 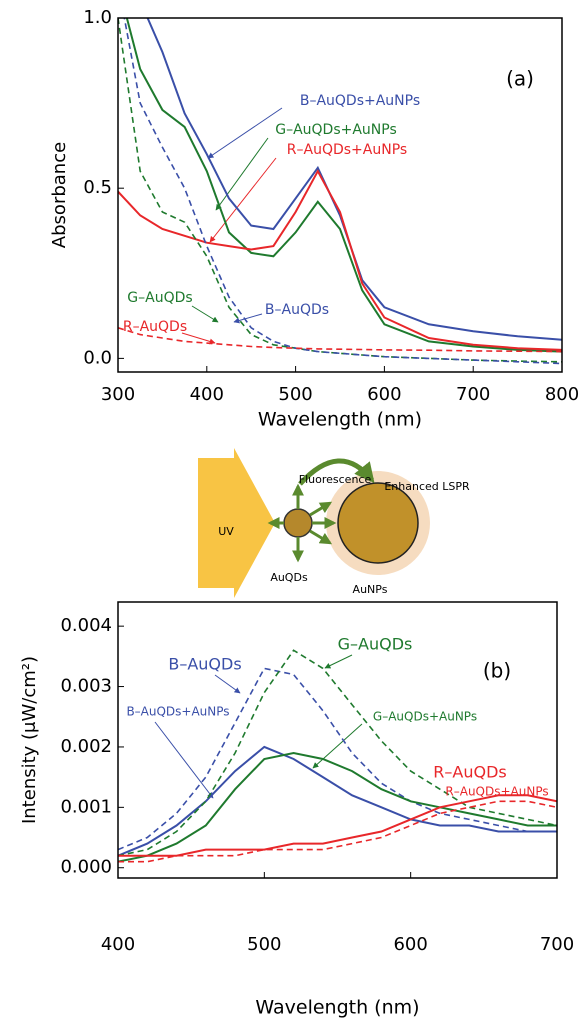 What do you see at coordinates (289, 577) in the screenshot?
I see `diagram-label: AuQDs` at bounding box center [289, 577].